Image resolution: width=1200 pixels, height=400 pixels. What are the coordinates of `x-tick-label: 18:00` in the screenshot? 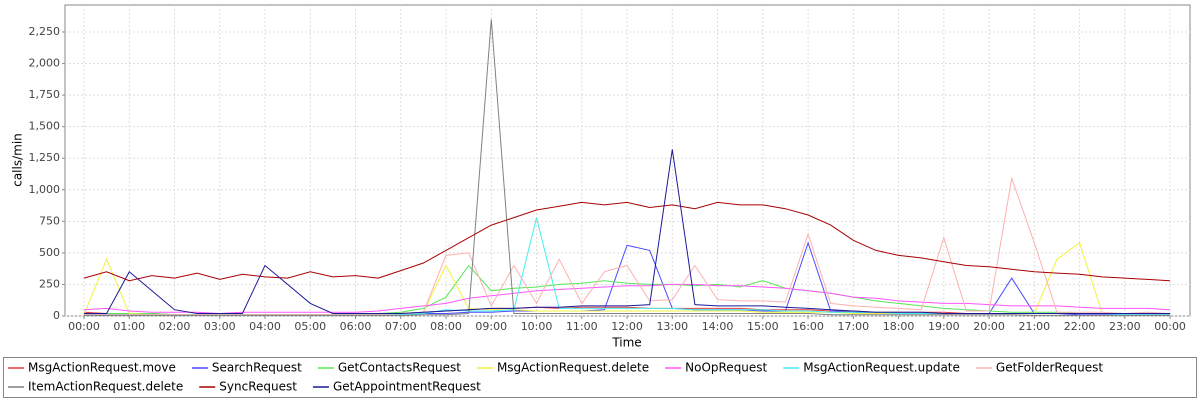 It's located at (899, 326).